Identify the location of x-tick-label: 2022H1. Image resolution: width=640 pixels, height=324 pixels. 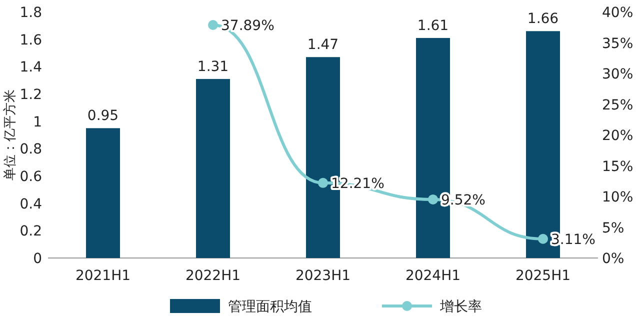
(213, 276).